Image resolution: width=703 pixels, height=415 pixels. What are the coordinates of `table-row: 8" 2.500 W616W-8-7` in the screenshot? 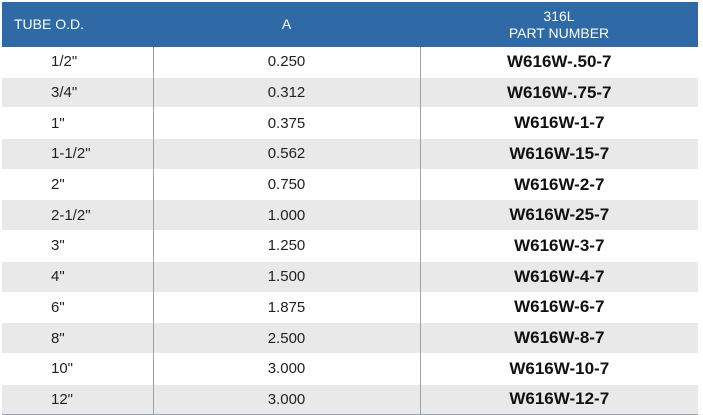 It's located at (350, 338).